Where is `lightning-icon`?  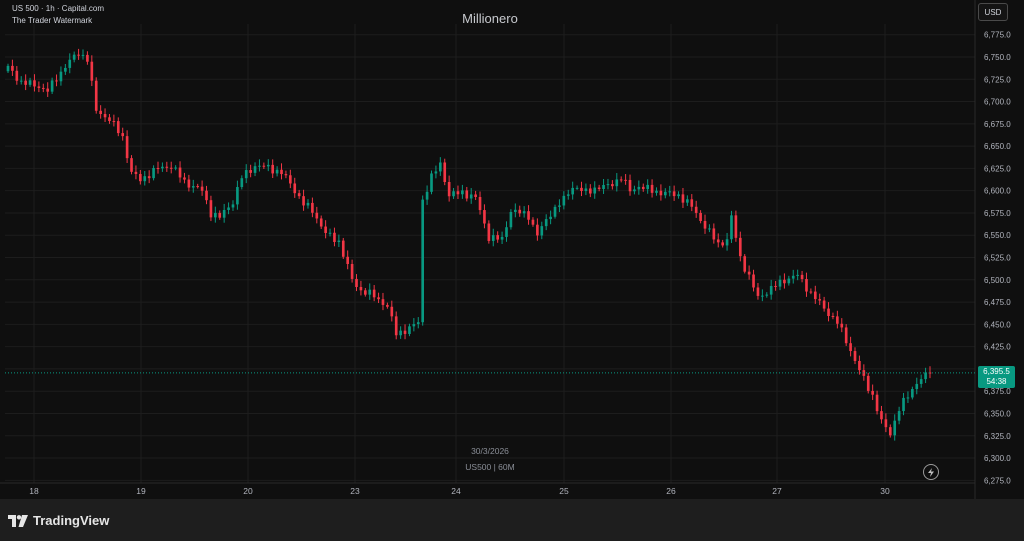
lightning-icon is located at coordinates (931, 472).